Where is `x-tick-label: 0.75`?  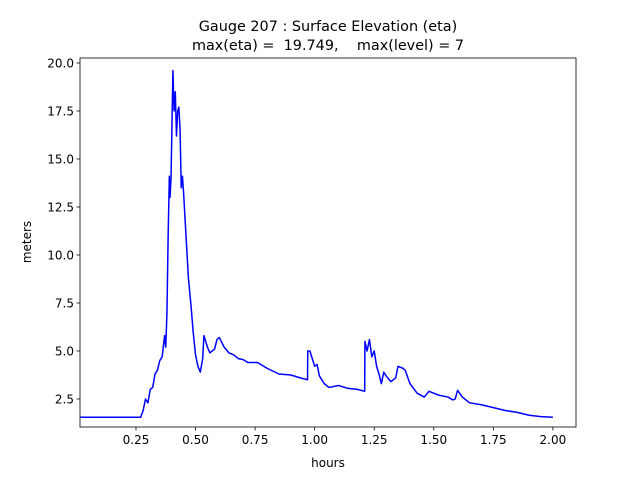
x-tick-label: 0.75 is located at coordinates (255, 440).